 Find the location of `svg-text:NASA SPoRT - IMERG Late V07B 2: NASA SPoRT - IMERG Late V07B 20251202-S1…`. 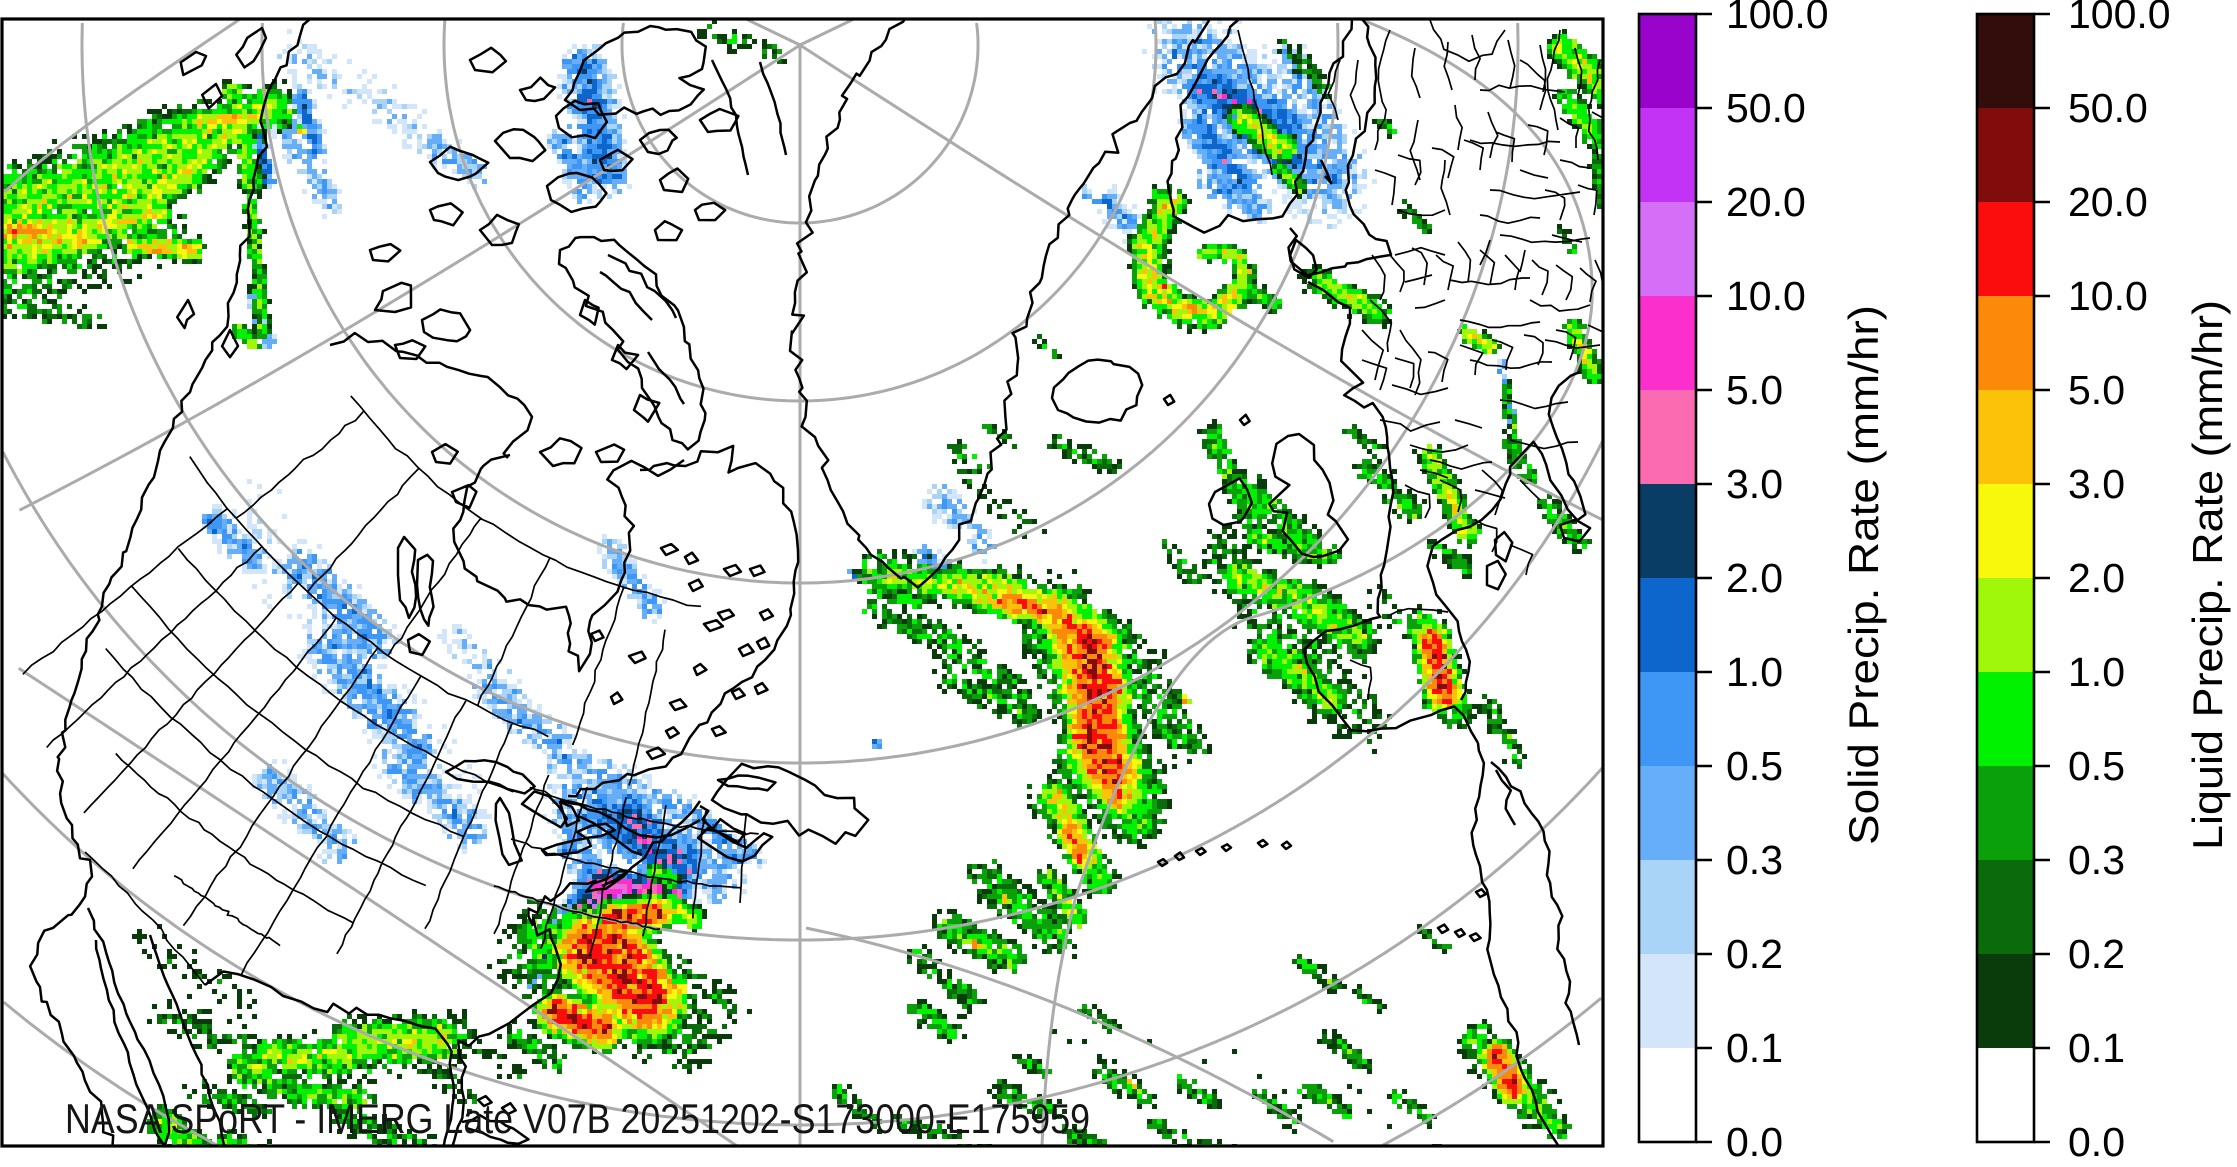

svg-text:NASA SPoRT - IMERG Late V07B 2: NASA SPoRT - IMERG Late V07B 20251202-S1… is located at coordinates (577, 1118).